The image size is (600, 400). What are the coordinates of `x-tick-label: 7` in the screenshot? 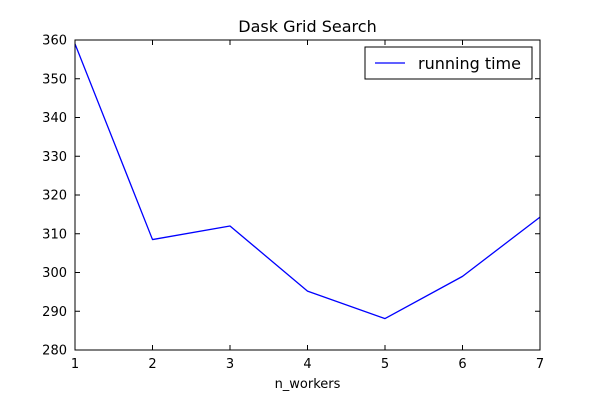 It's located at (540, 364).